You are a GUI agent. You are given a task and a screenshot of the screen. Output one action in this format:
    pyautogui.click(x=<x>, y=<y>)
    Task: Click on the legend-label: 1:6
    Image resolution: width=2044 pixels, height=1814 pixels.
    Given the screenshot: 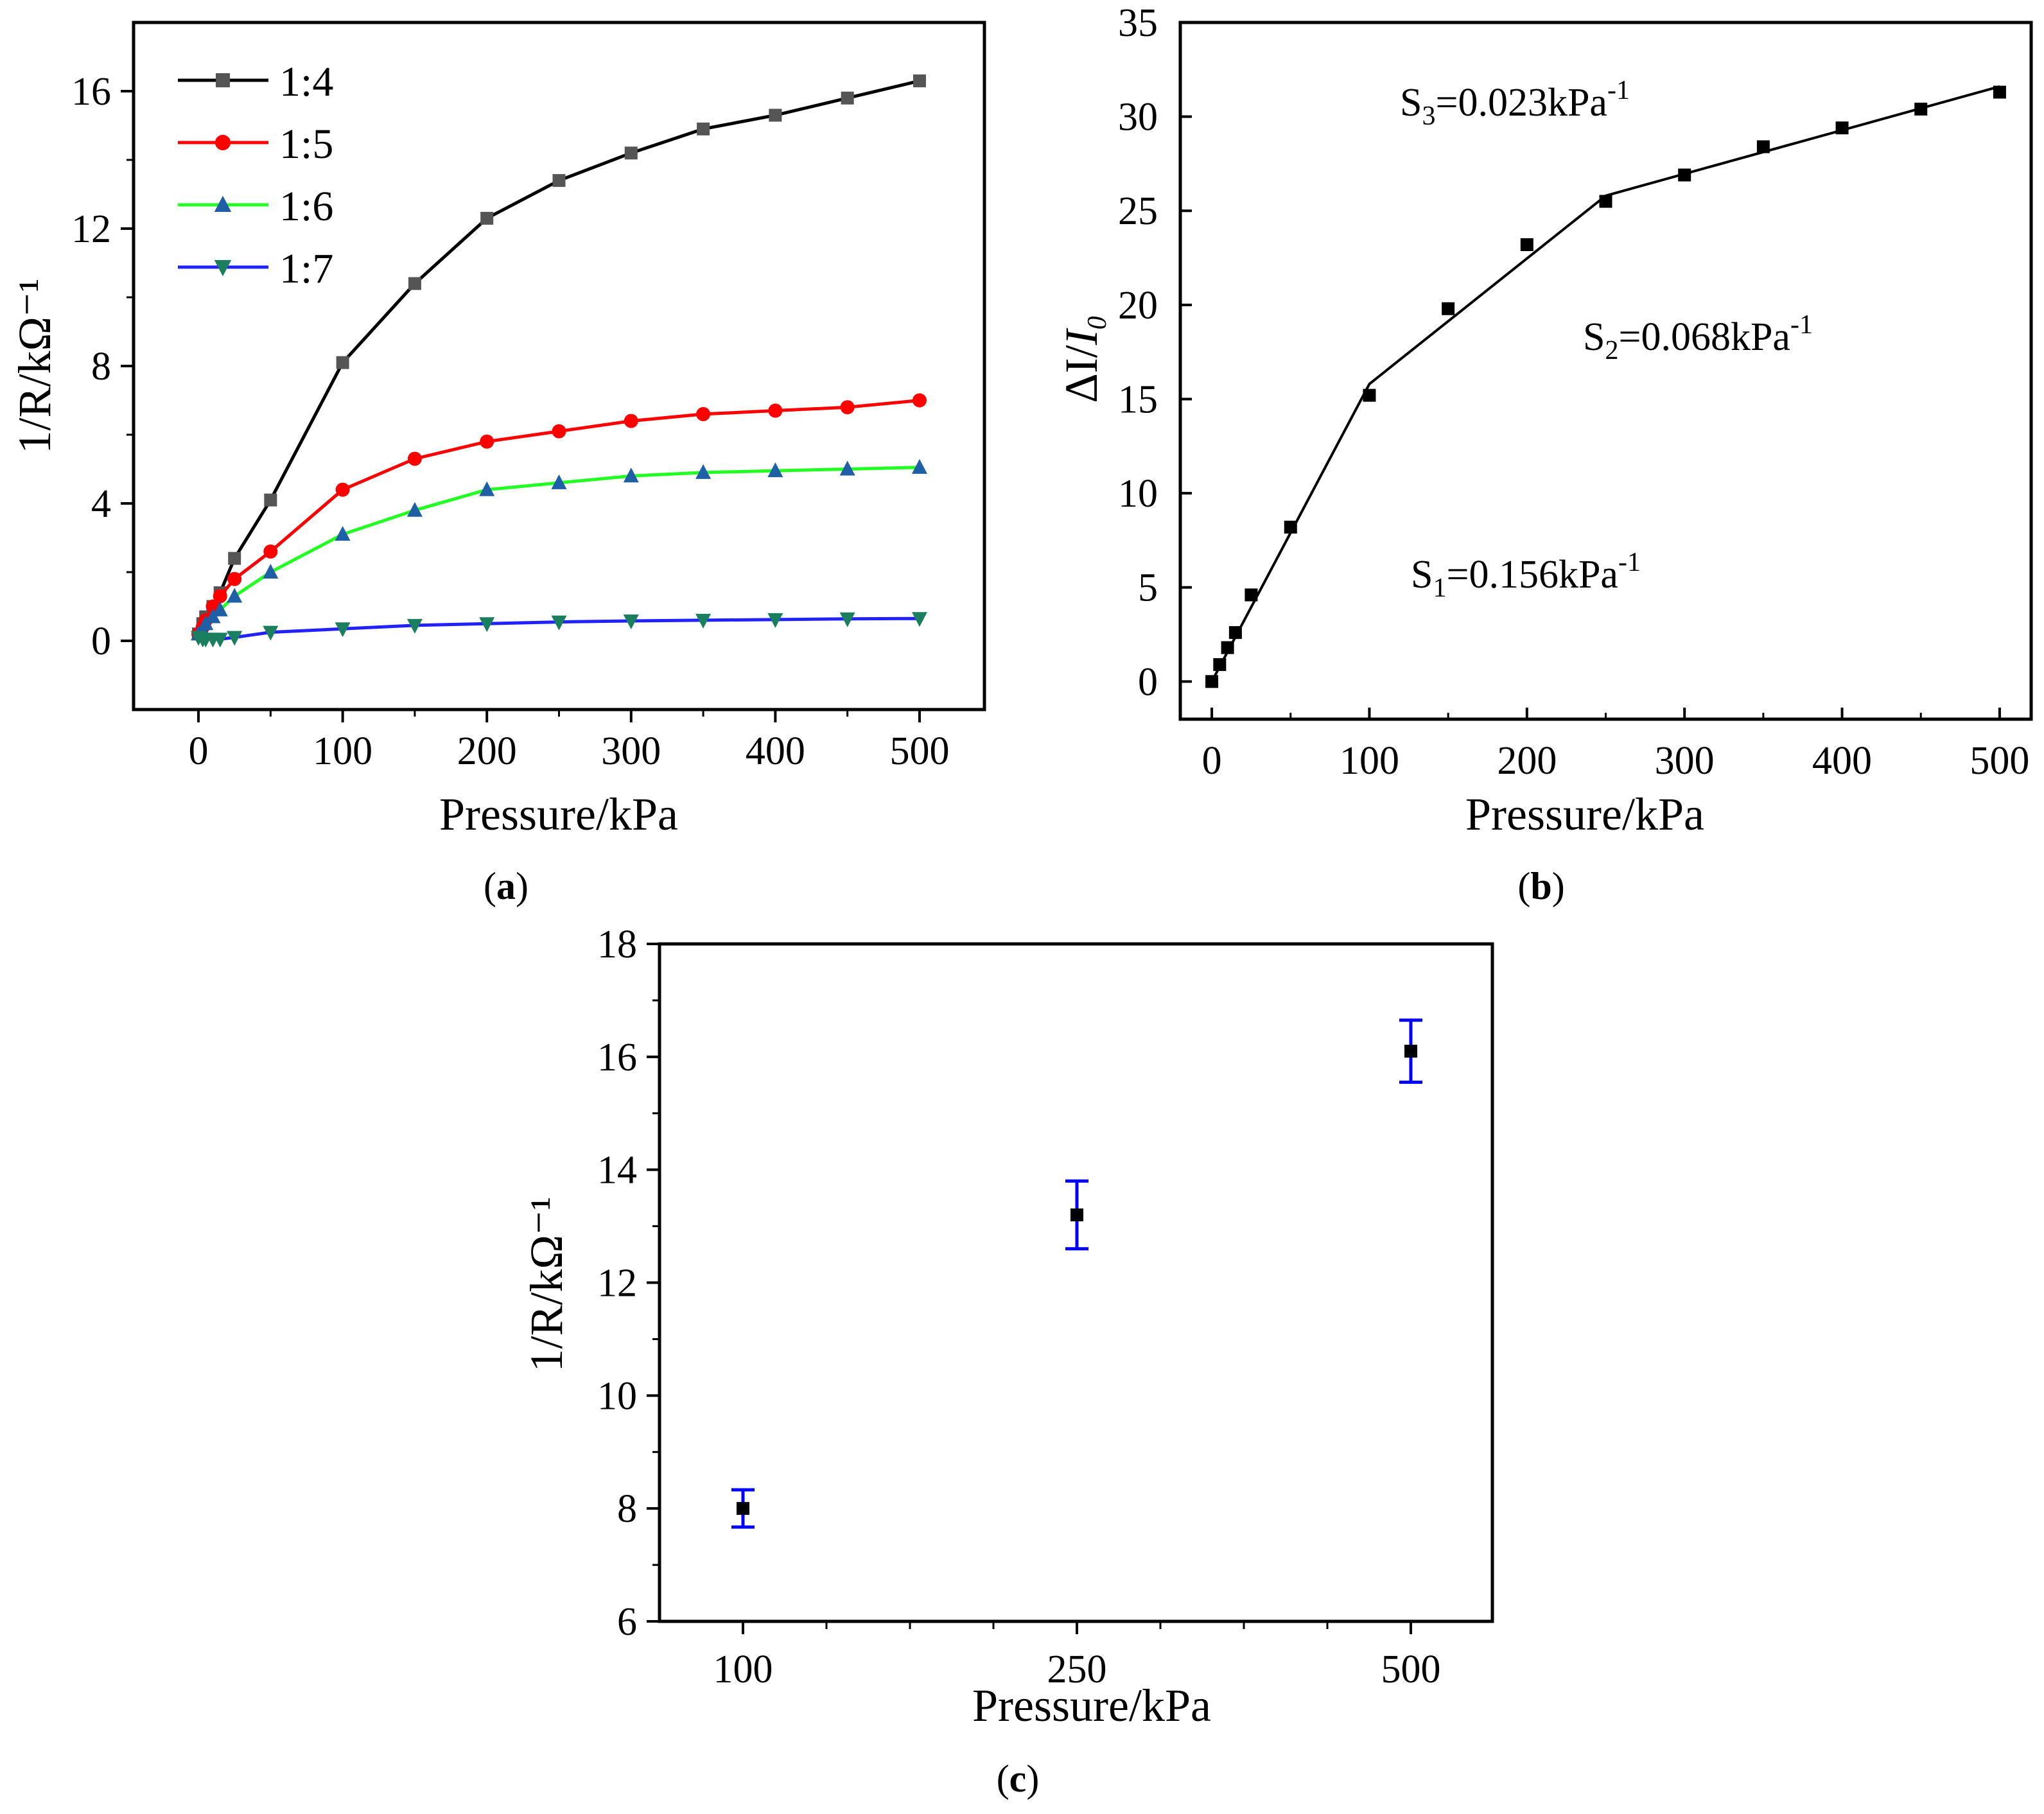 What is the action you would take?
    pyautogui.click(x=306, y=206)
    